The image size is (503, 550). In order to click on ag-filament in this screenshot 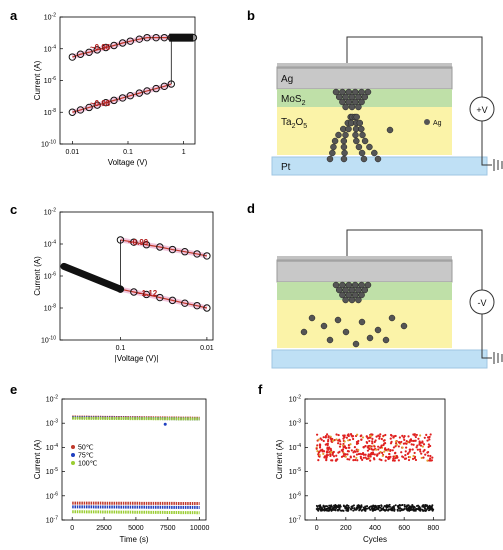, I will do `click(354, 314)`.